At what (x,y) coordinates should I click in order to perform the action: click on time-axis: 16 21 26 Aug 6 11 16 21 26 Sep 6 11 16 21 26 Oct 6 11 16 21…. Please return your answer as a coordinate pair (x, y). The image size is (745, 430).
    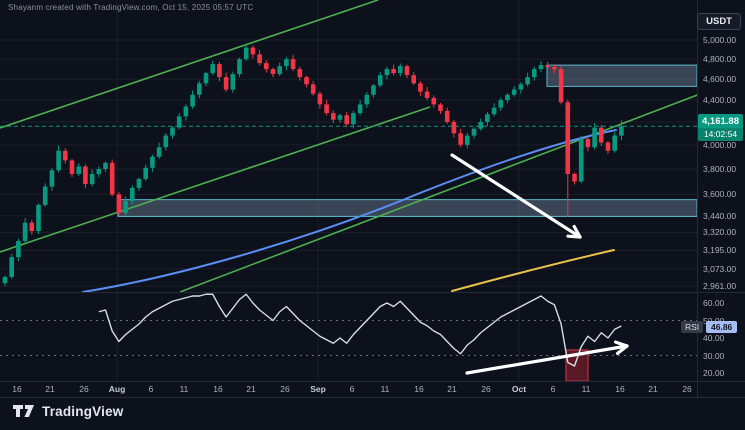
    Looking at the image, I should click on (348, 389).